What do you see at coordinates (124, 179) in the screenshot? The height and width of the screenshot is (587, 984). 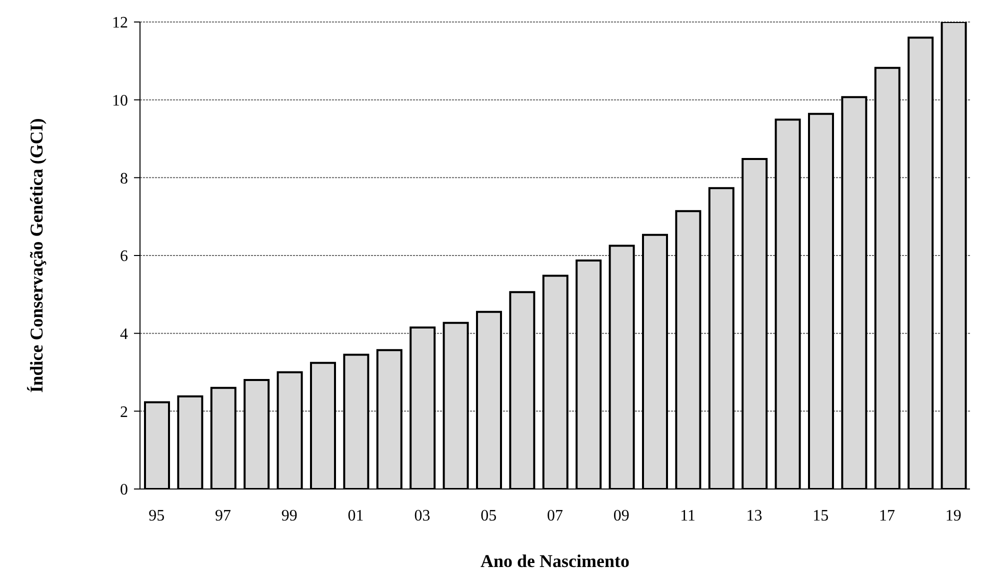 I see `y-tick-label: 8` at bounding box center [124, 179].